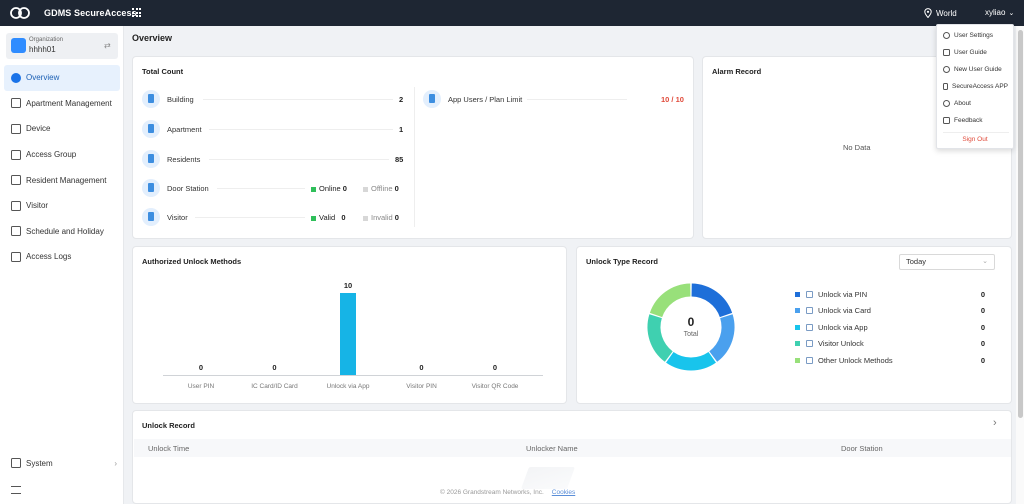 Image resolution: width=1024 pixels, height=504 pixels. What do you see at coordinates (165, 217) in the screenshot?
I see `stat-visitor: Visitor` at bounding box center [165, 217].